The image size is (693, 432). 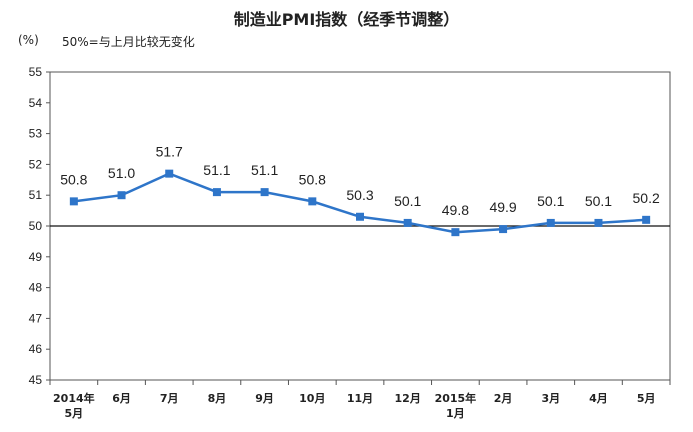 What do you see at coordinates (360, 398) in the screenshot?
I see `x-tick-label: 11月` at bounding box center [360, 398].